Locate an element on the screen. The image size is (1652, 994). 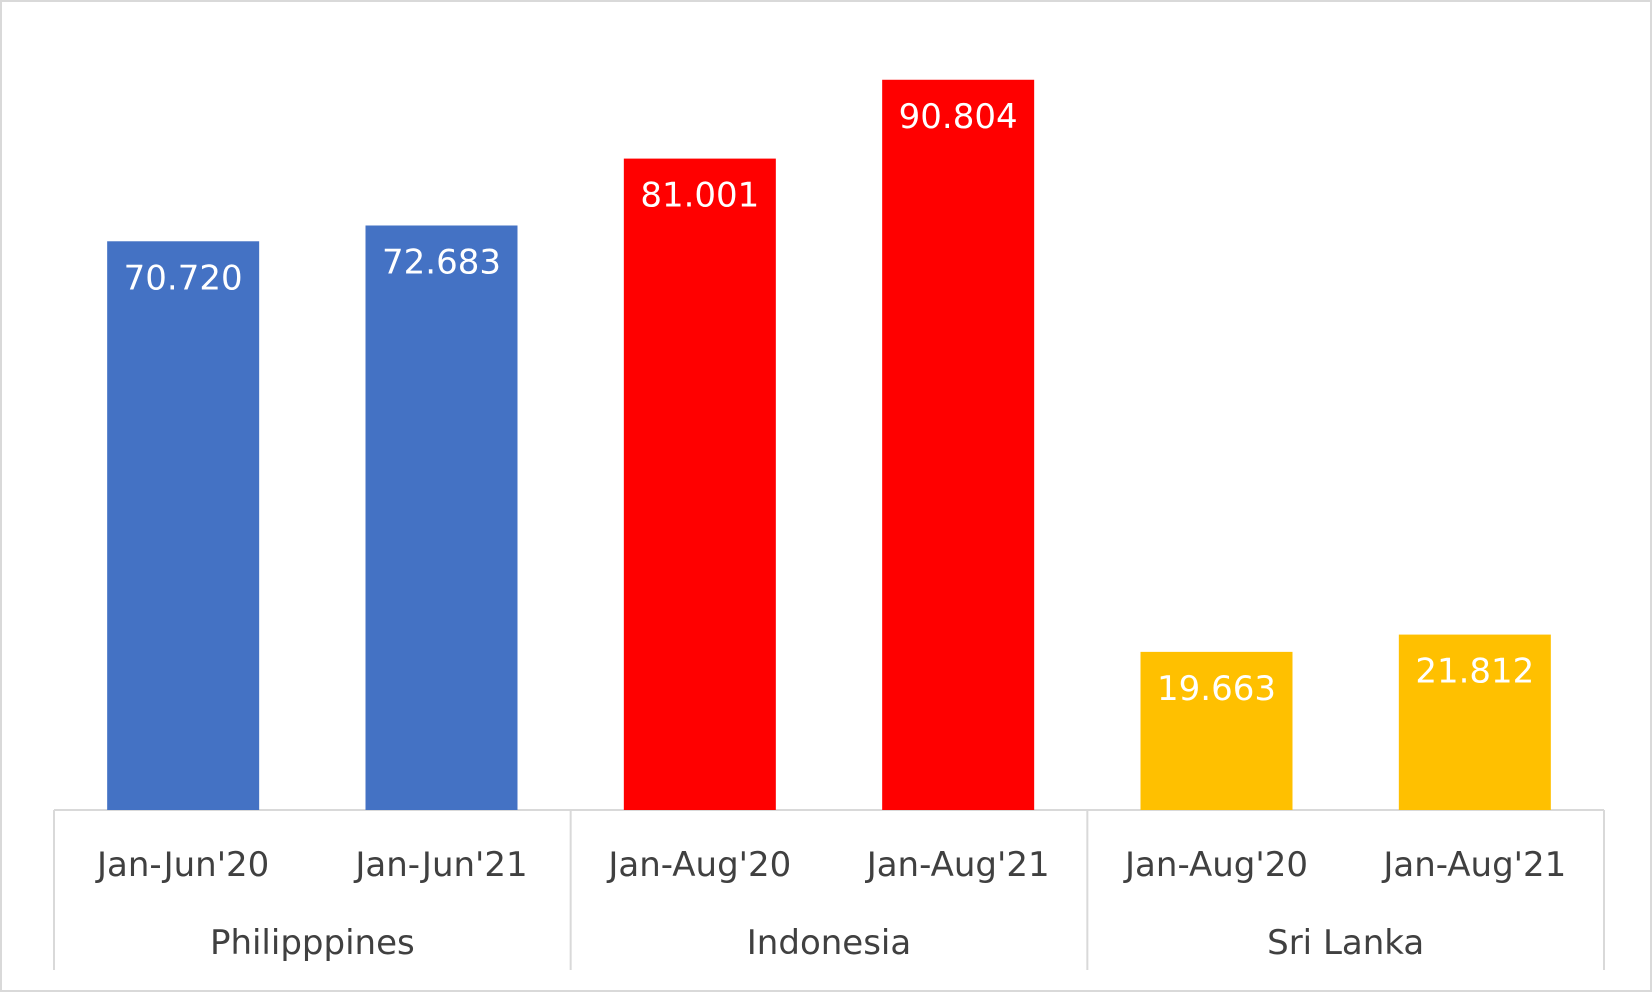
data-label: 81.001 is located at coordinates (699, 196).